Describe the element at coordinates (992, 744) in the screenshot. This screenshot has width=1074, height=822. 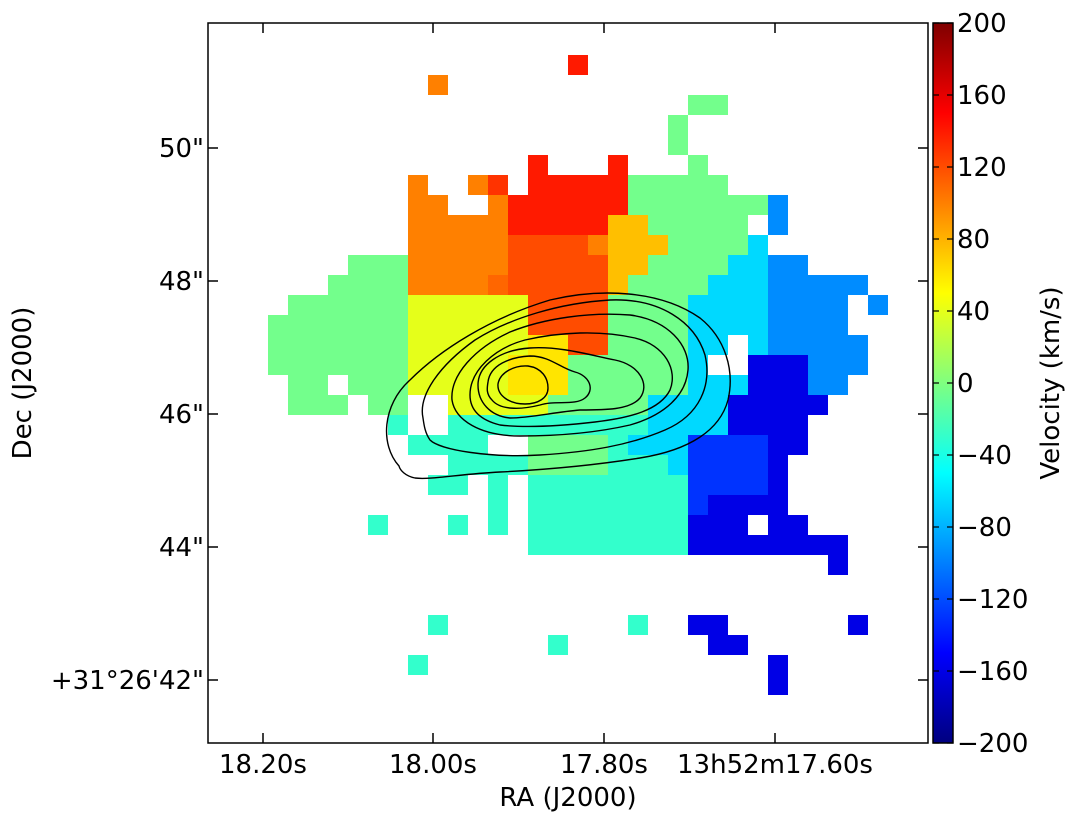
I see `colorbar-tick-label: −200` at that location.